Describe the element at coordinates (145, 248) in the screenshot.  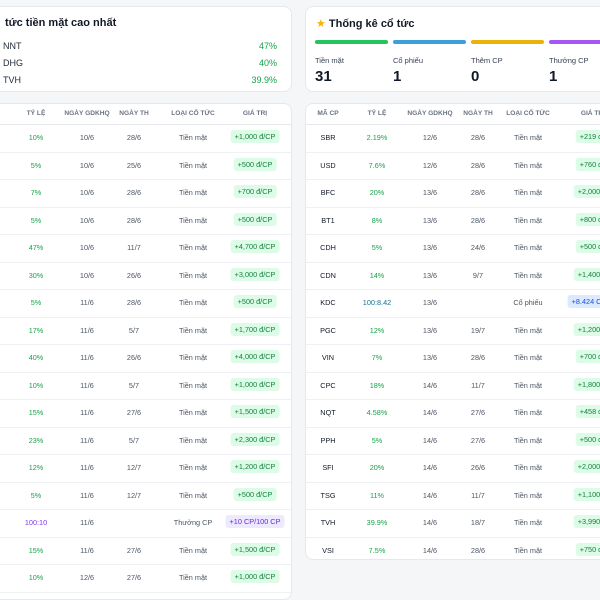
I see `table-row: 47% 10/6 11/7 Tiền mặt +4,700 đ/CP` at that location.